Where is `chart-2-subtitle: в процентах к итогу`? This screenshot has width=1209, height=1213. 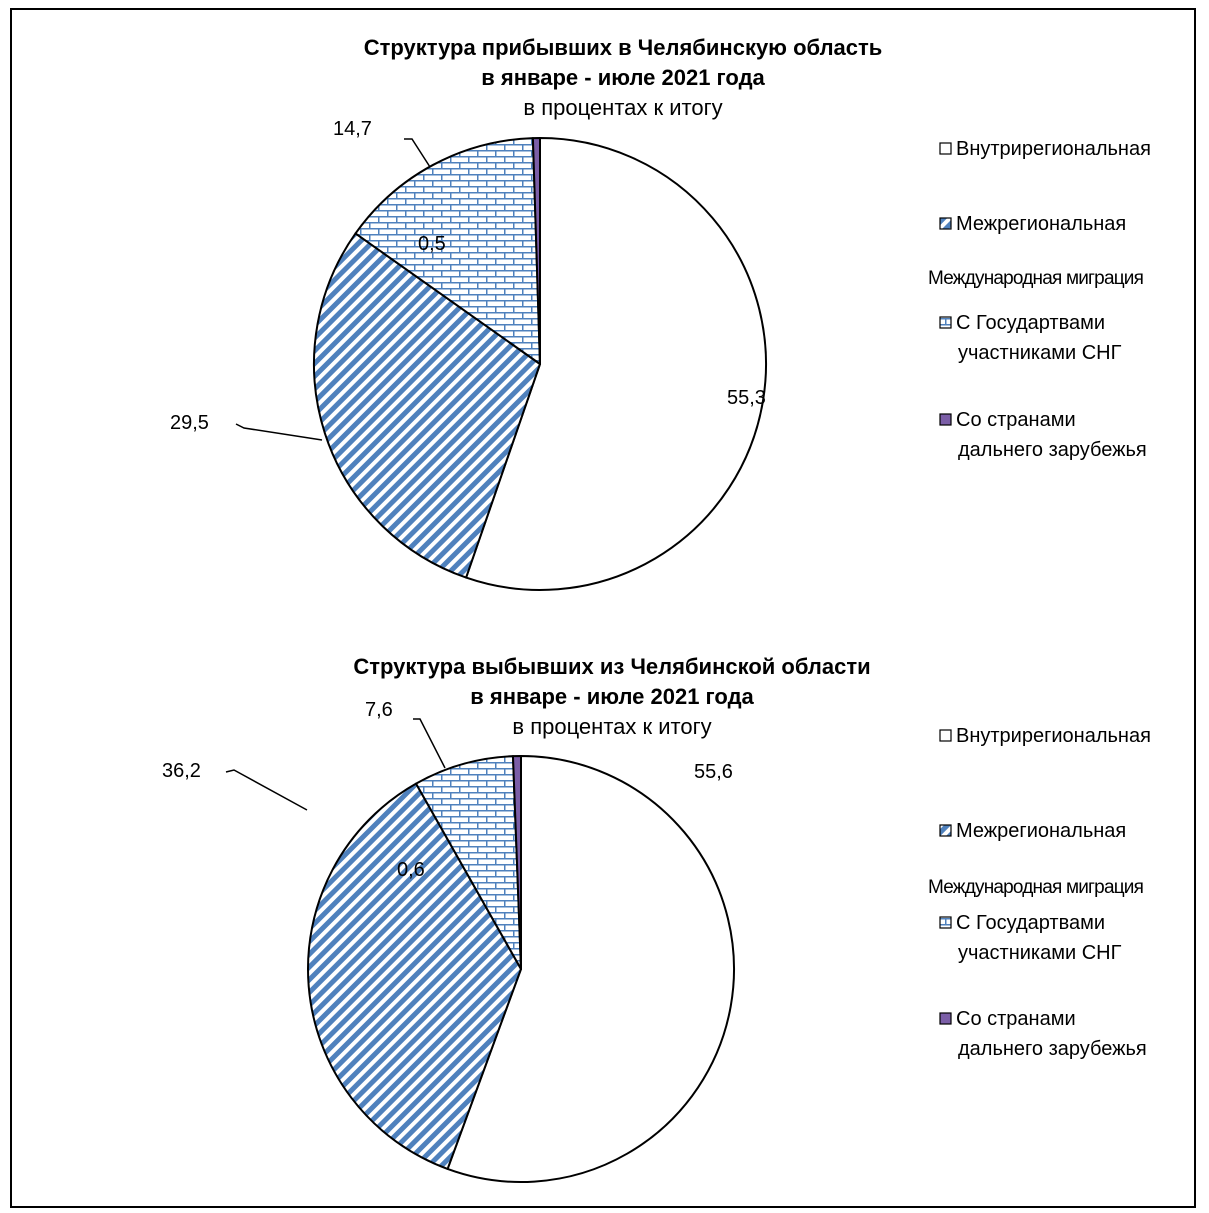 chart-2-subtitle: в процентах к итогу is located at coordinates (611, 726).